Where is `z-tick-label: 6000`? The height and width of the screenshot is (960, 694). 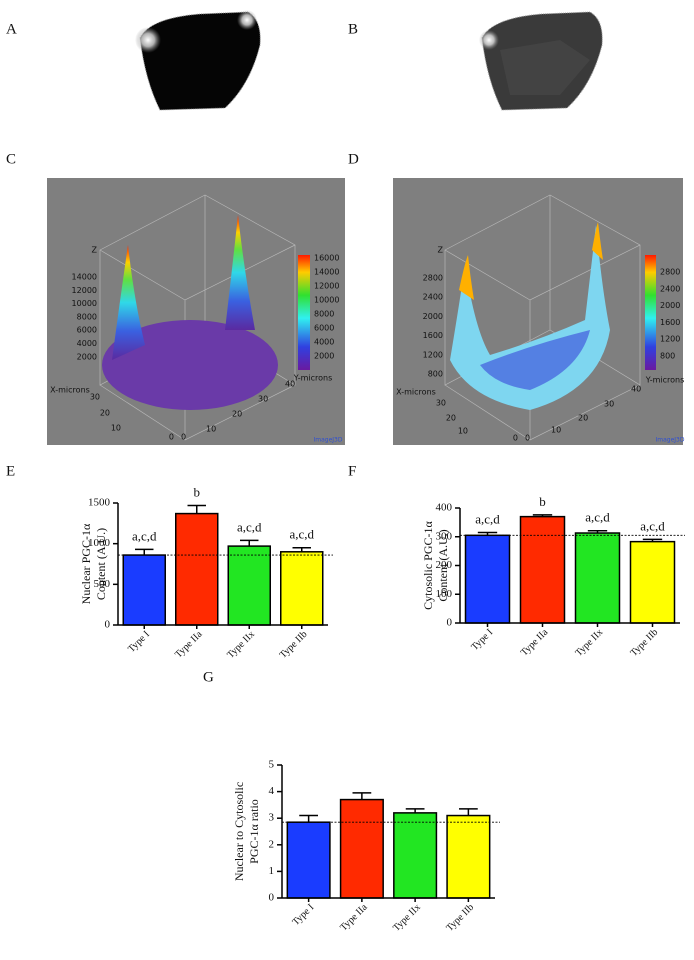 z-tick-label: 6000 is located at coordinates (87, 330).